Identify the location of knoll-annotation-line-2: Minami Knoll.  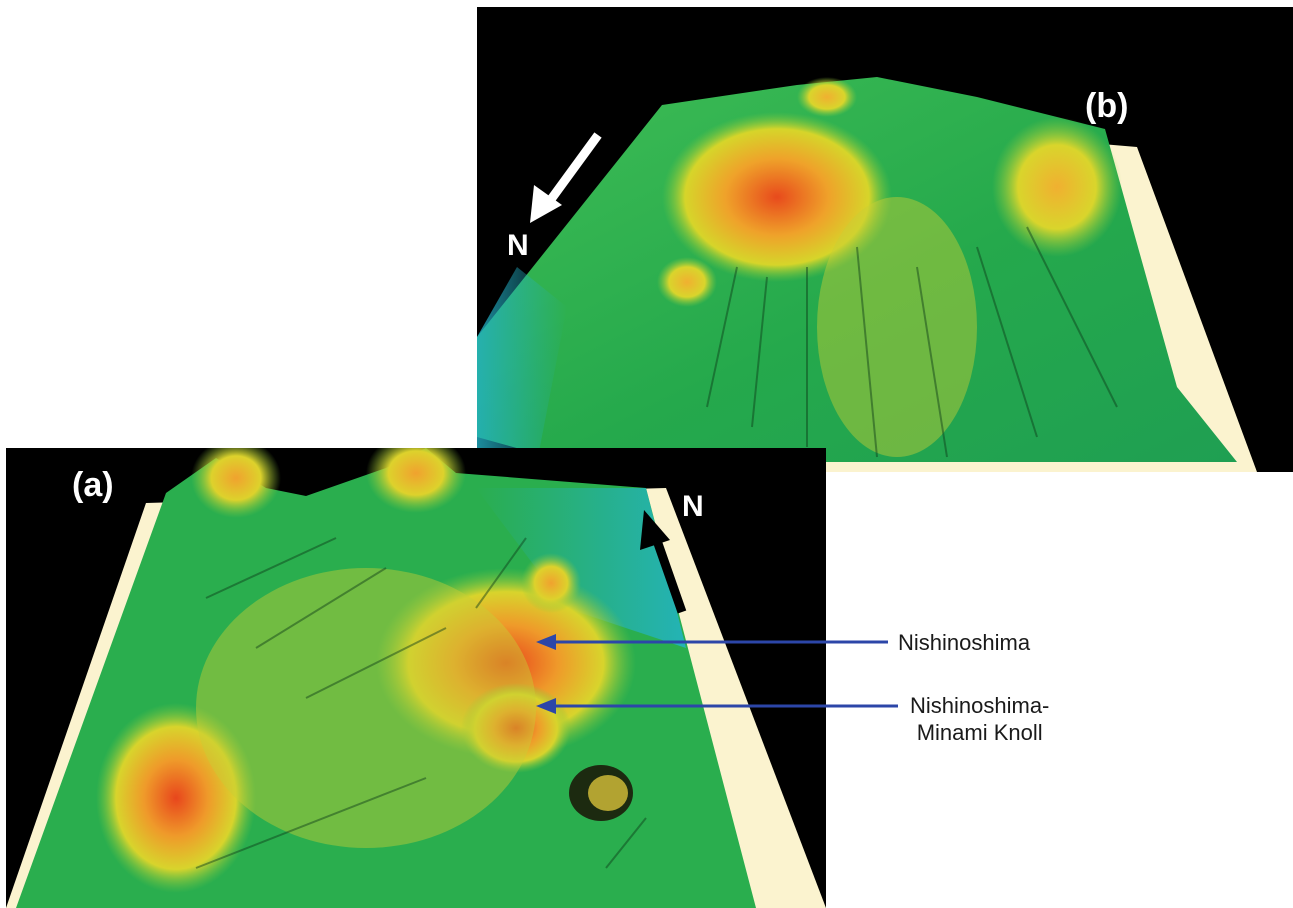
(979, 732).